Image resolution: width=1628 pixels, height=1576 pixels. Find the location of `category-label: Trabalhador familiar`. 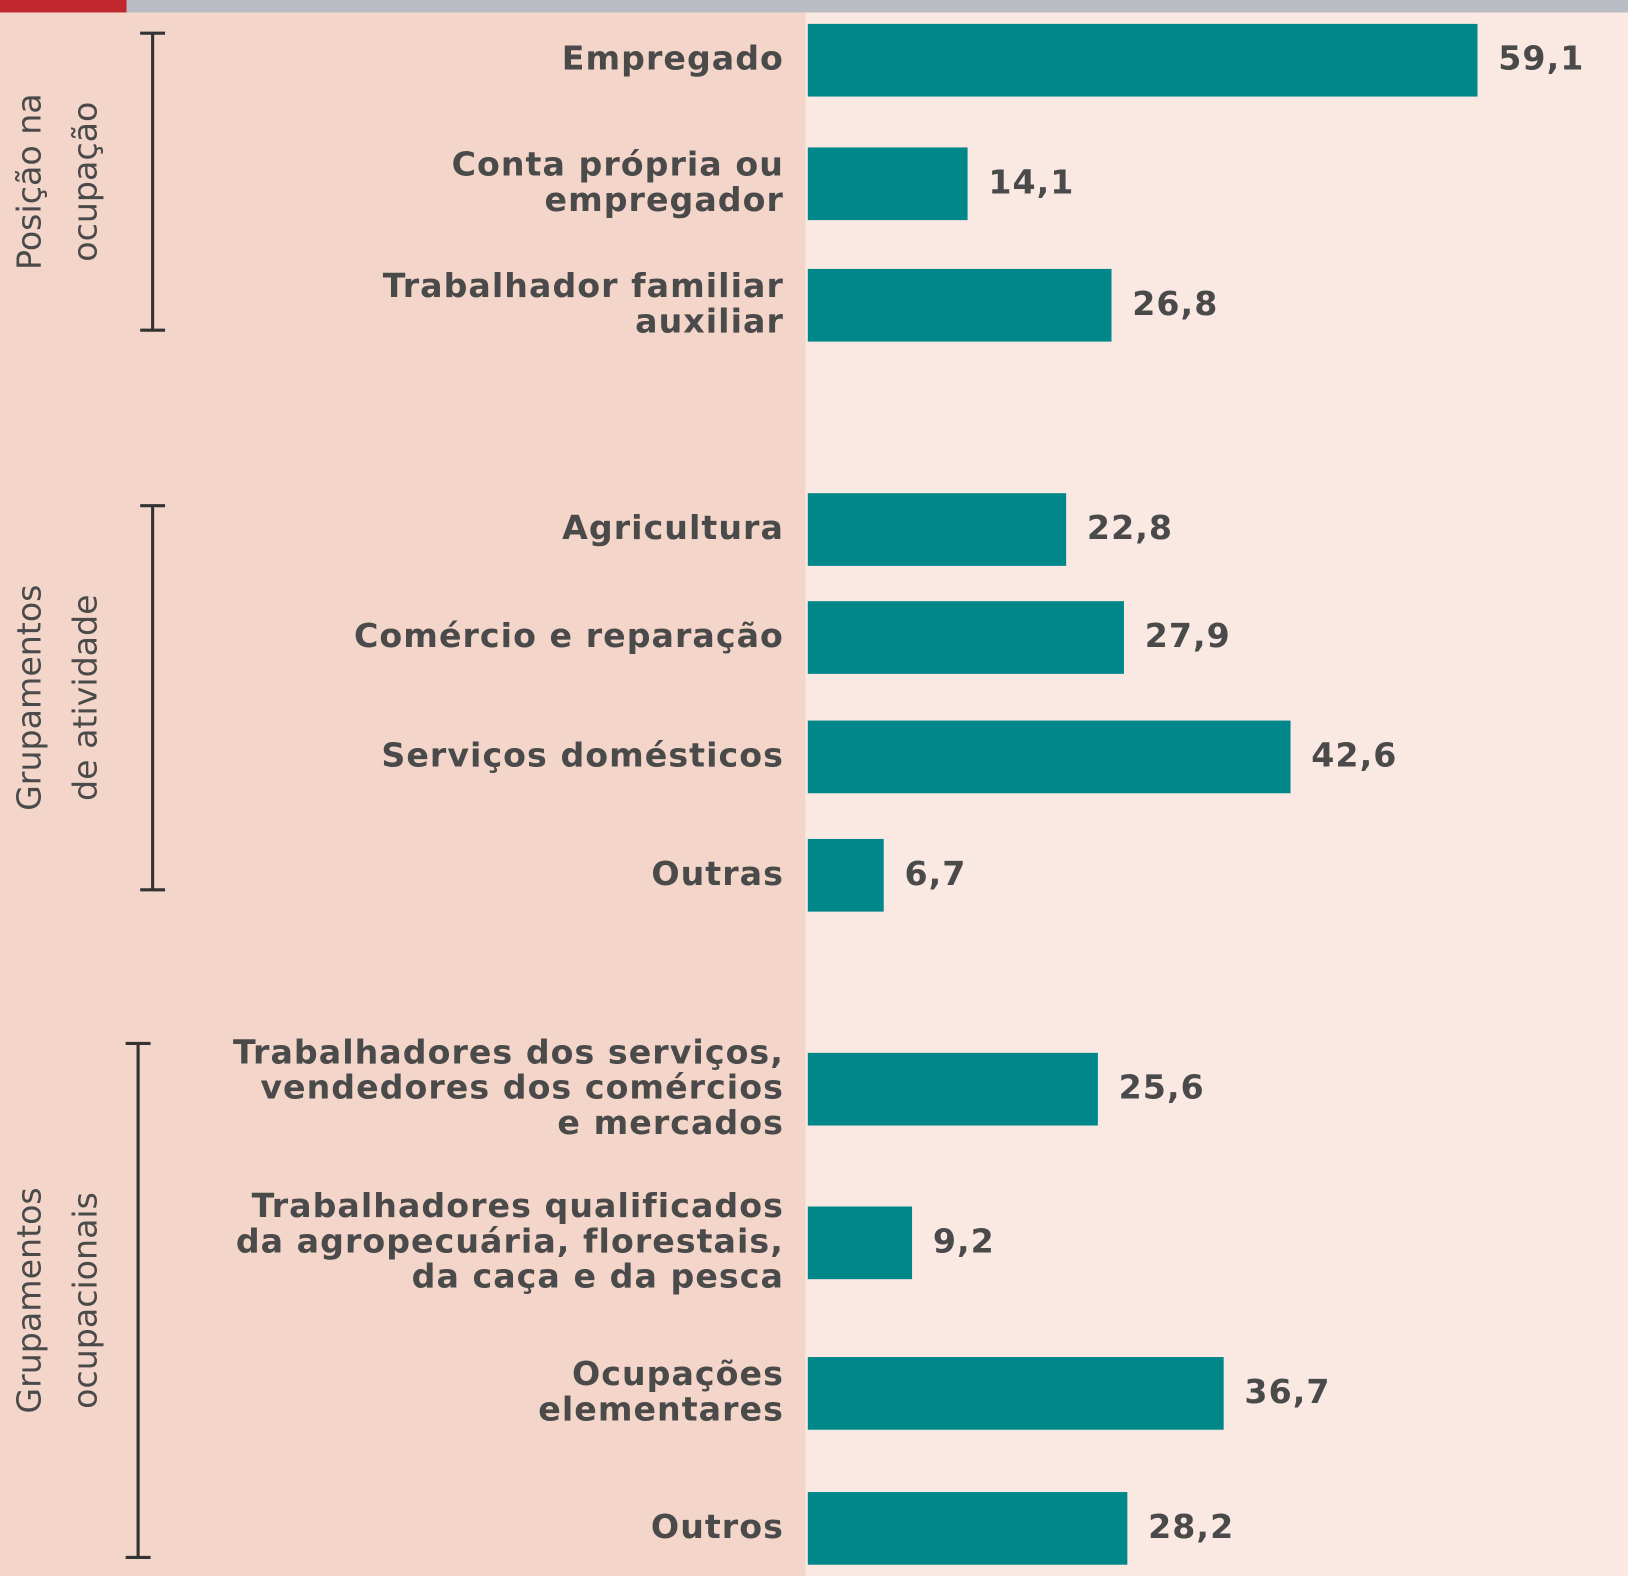

category-label: Trabalhador familiar is located at coordinates (583, 285).